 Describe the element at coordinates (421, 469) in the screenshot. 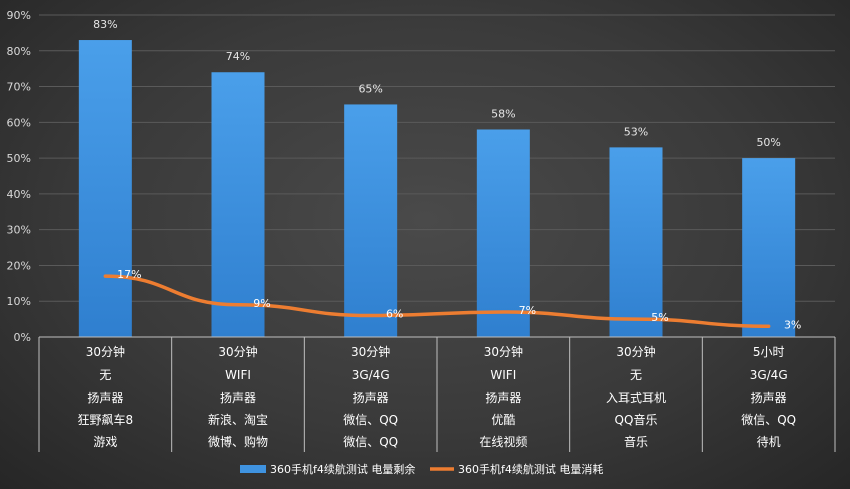

I see `legend: 360手机f4续航测试 电量剩余 360手机f4续航测试 电量消耗` at that location.